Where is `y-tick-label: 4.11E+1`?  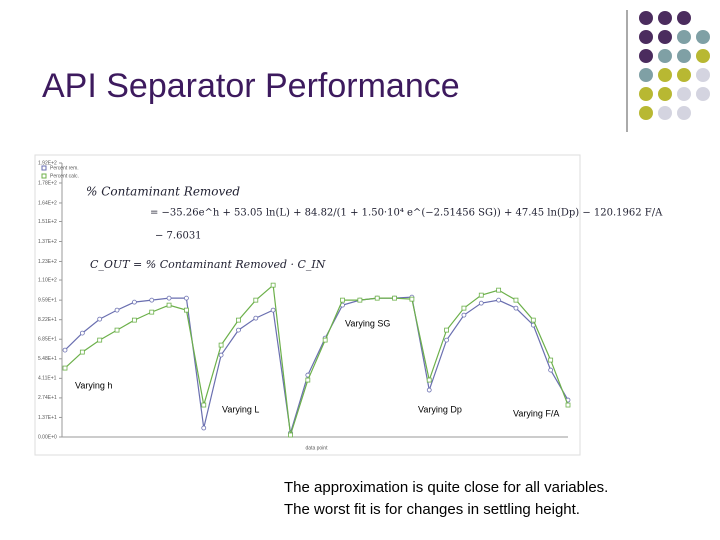
y-tick-label: 4.11E+1 is located at coordinates (47, 379).